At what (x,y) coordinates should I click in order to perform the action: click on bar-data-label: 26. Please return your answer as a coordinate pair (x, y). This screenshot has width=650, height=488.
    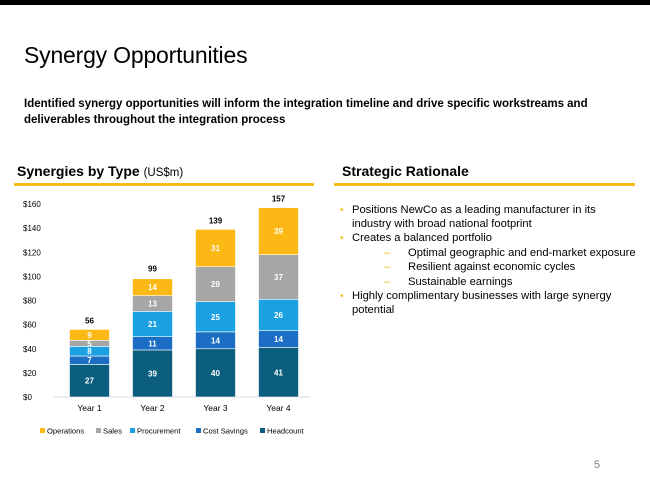
    Looking at the image, I should click on (278, 315).